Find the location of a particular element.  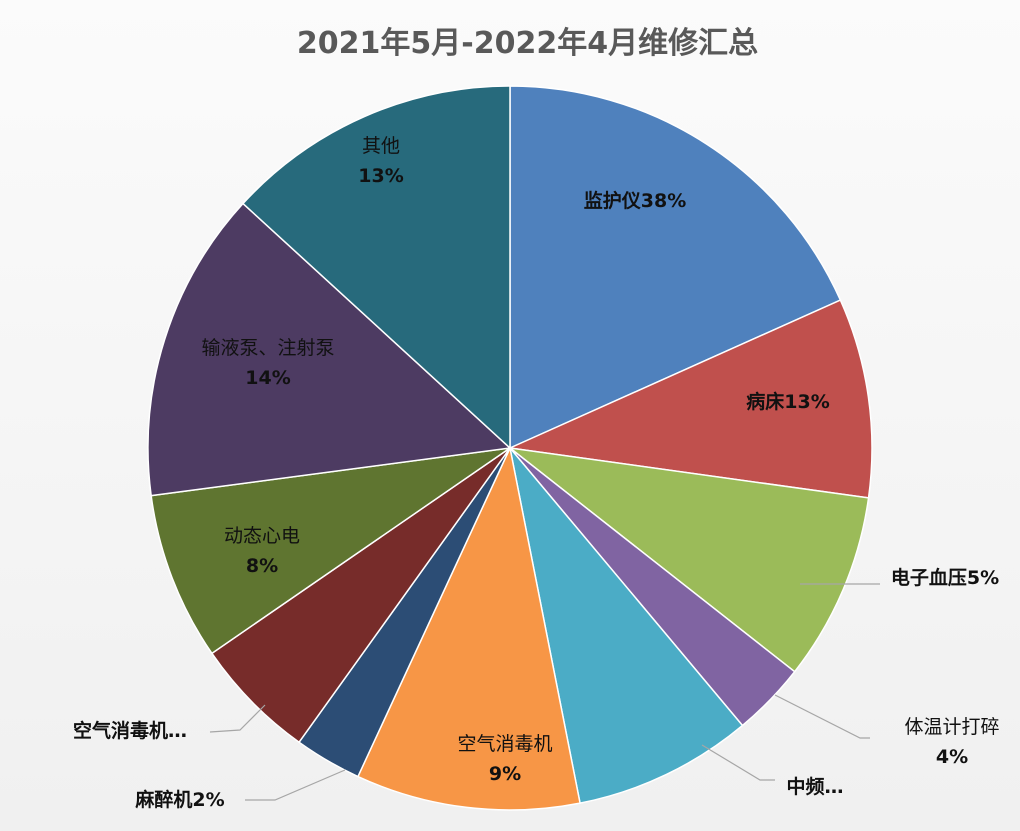

slice-label: 电子血压5% is located at coordinates (945, 577).